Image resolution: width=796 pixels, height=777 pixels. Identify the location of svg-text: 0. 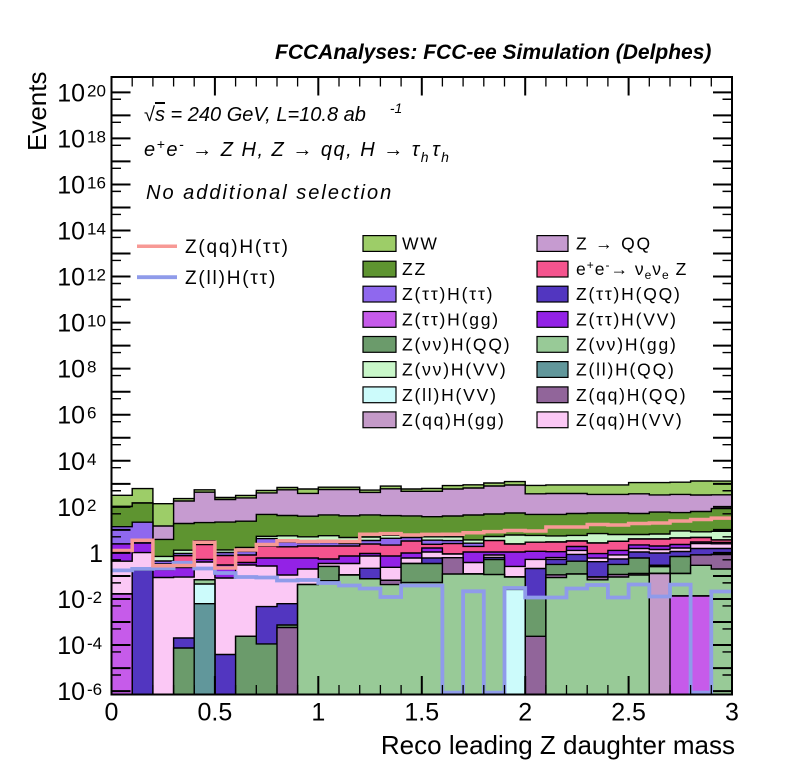
(112, 713).